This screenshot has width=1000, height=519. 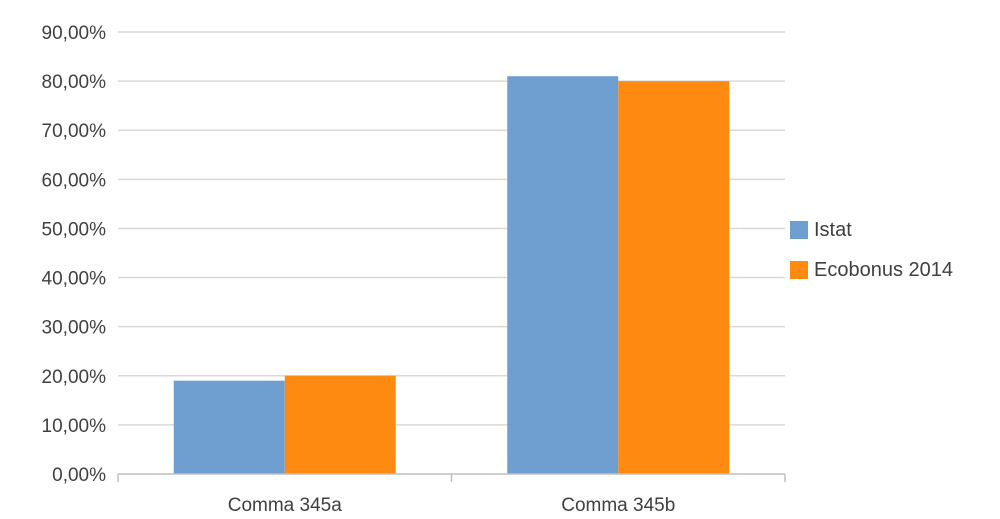 What do you see at coordinates (74, 33) in the screenshot?
I see `y-tick-label: 90,00%` at bounding box center [74, 33].